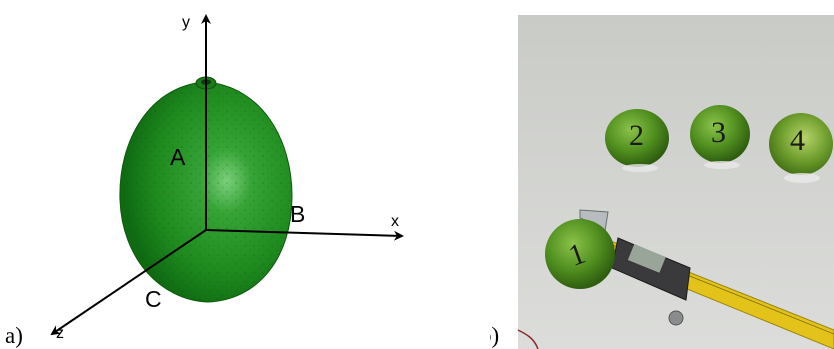 The width and height of the screenshot is (834, 349). Describe the element at coordinates (646, 258) in the screenshot. I see `caliper-display` at that location.